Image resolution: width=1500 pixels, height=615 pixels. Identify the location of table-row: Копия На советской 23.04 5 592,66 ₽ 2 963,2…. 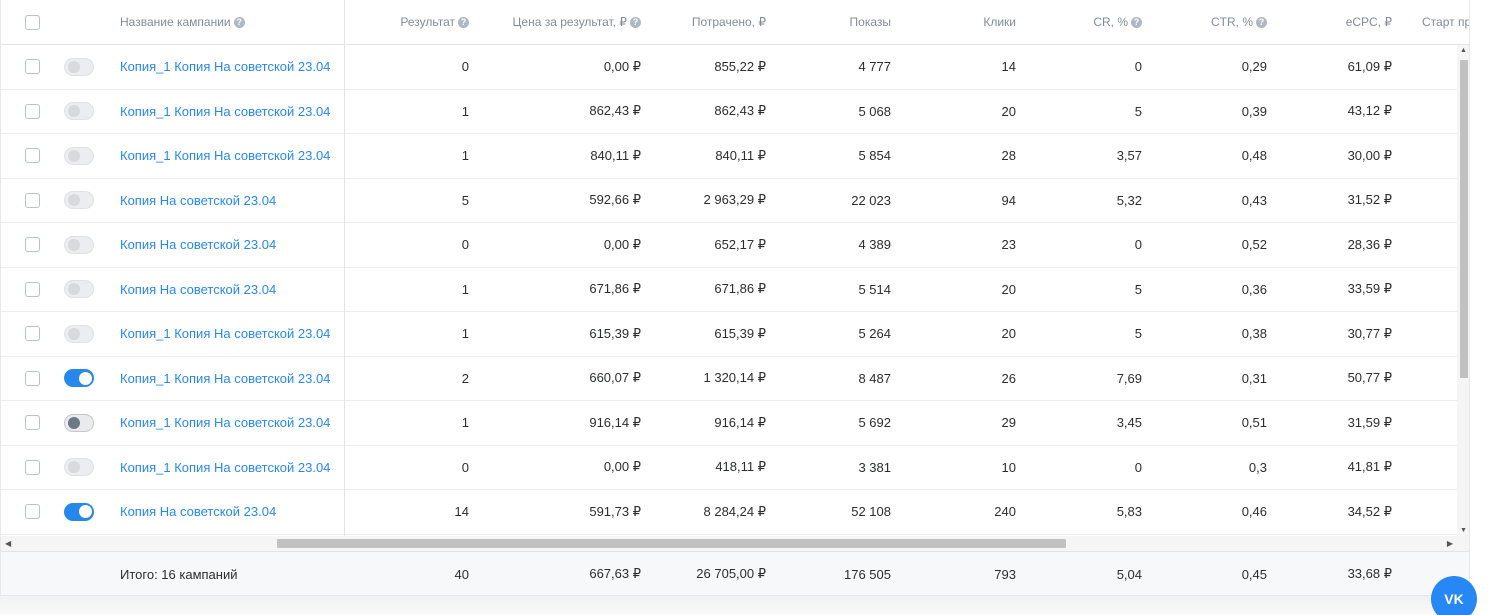
(735, 201).